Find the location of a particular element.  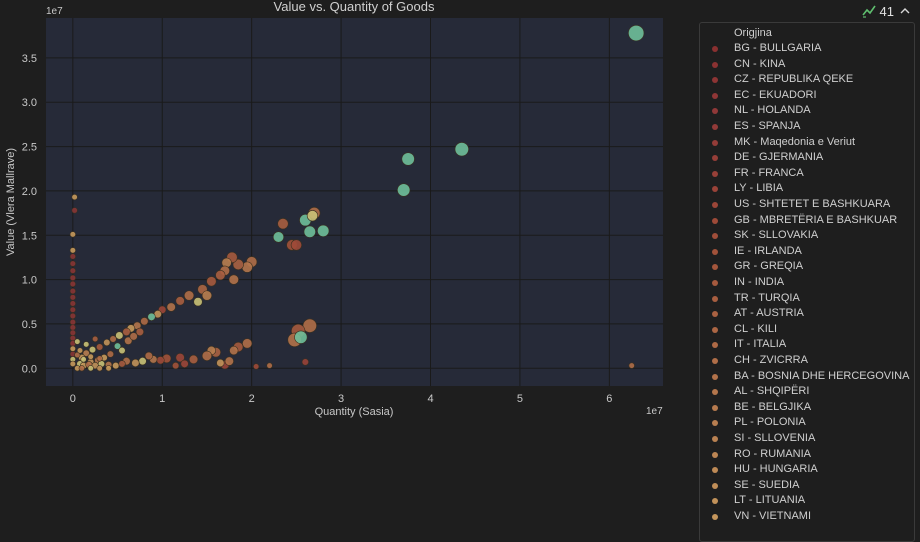

y-exponent-label: 1e7 is located at coordinates (54, 11).